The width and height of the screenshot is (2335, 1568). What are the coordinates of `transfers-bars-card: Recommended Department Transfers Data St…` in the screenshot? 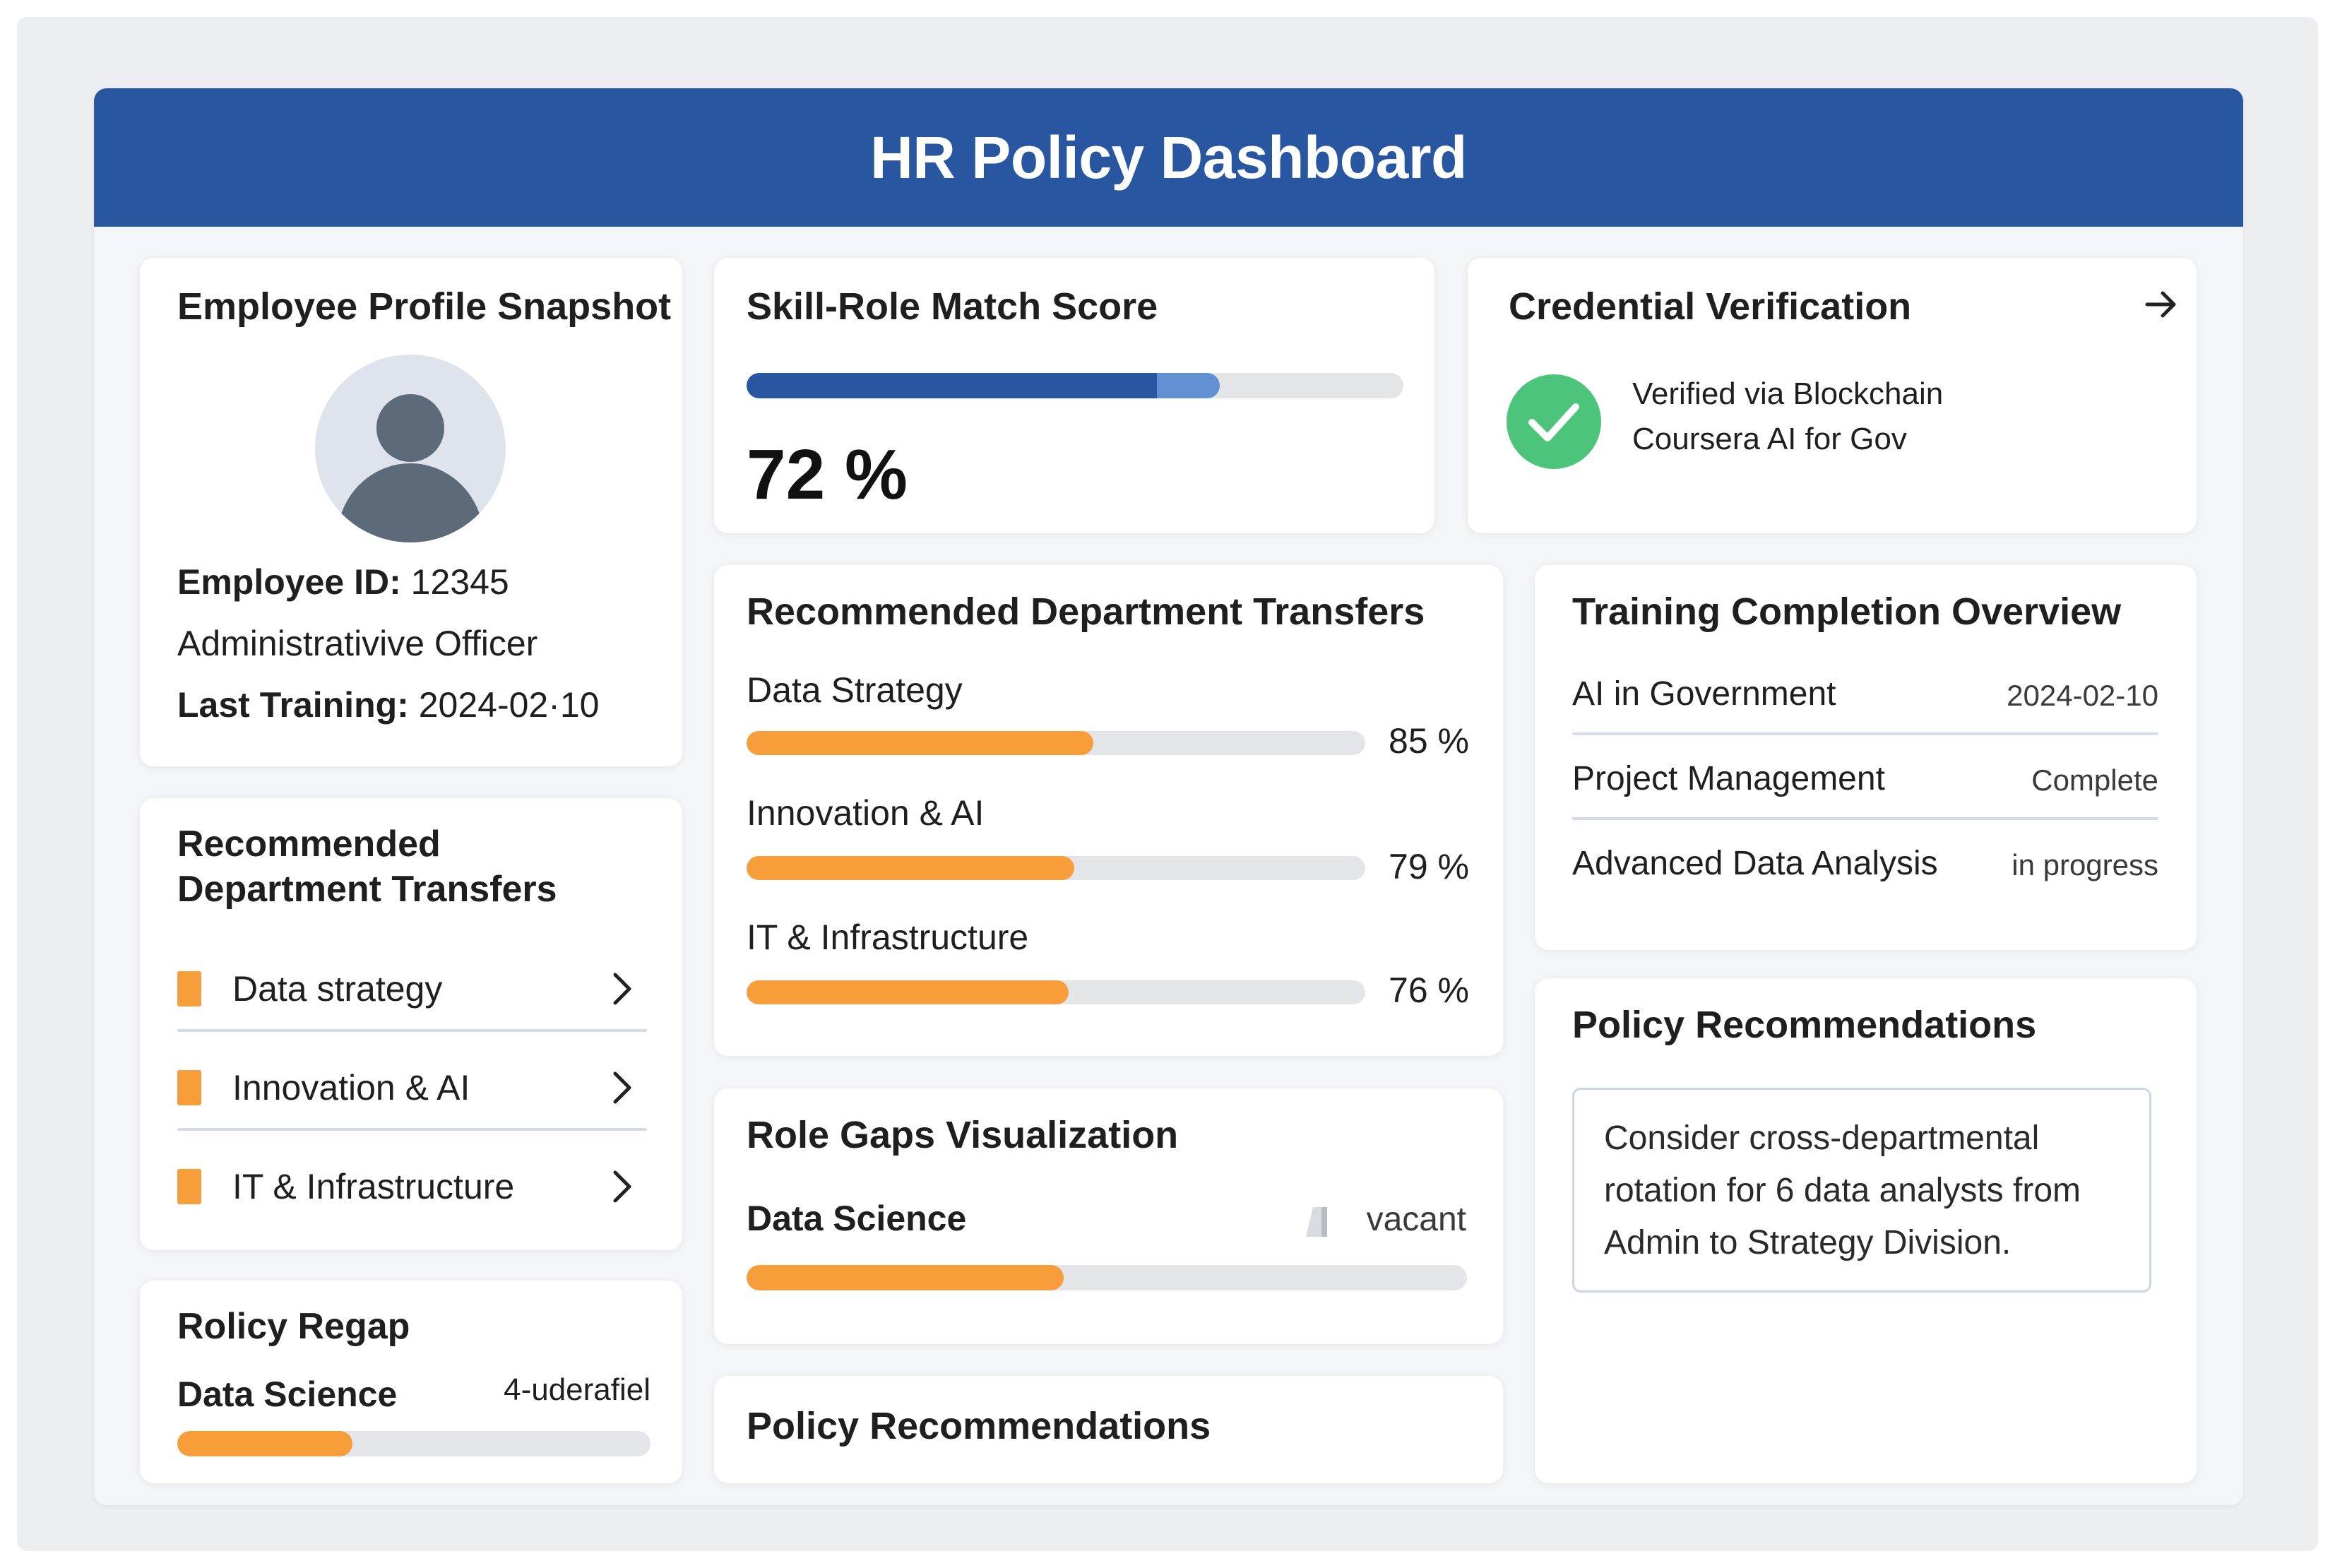 It's located at (1108, 810).